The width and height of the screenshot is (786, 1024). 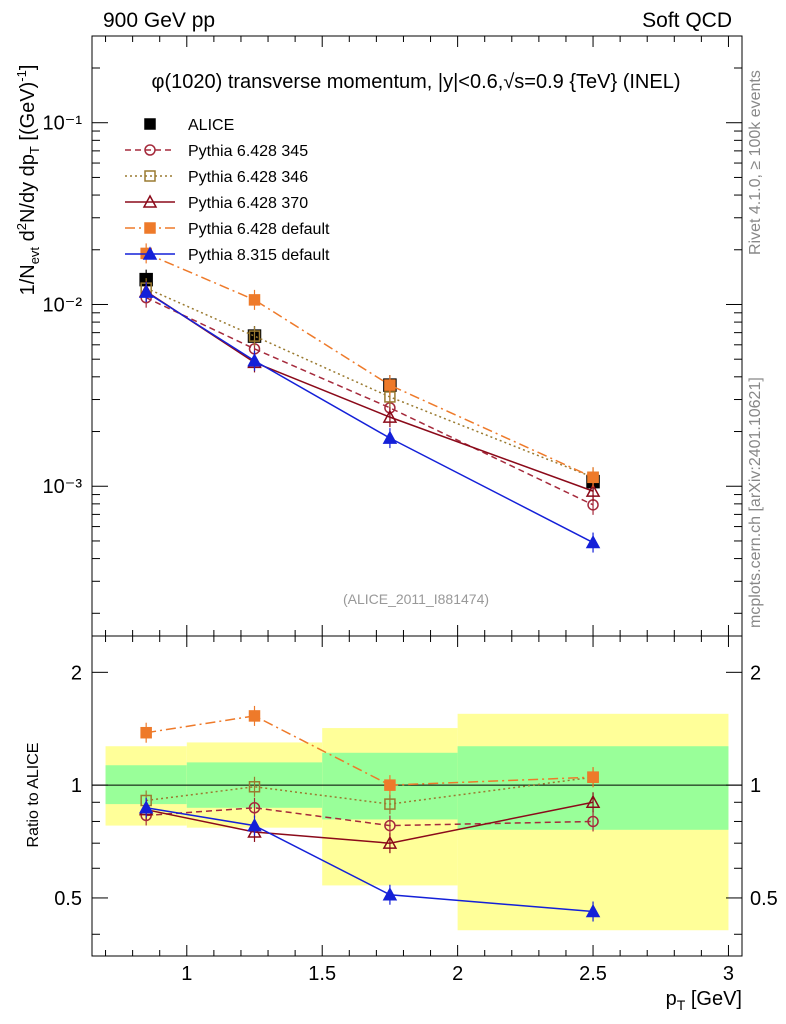 I want to click on ratio-tick-label: 1, so click(x=76, y=786).